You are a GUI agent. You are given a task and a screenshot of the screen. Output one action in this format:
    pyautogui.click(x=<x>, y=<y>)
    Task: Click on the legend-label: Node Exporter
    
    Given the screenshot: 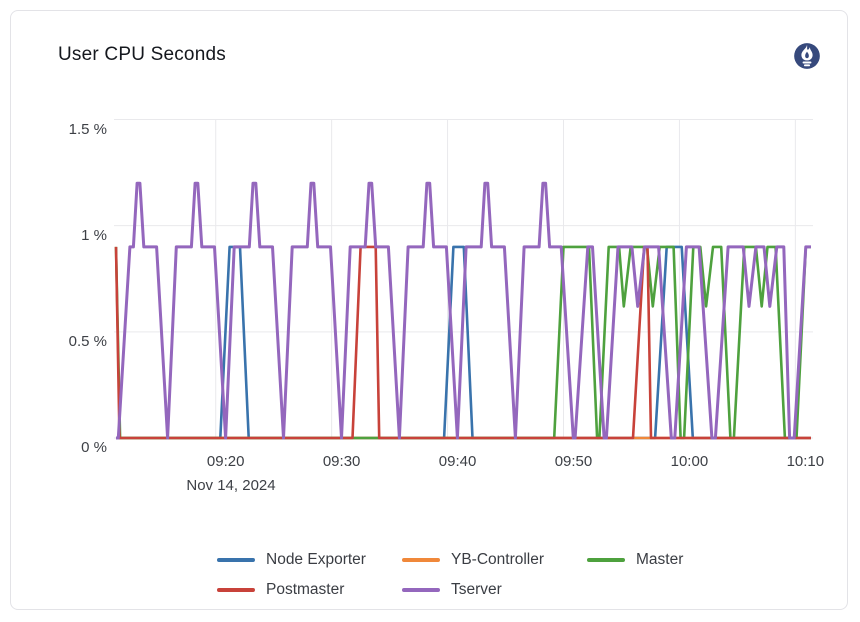 What is the action you would take?
    pyautogui.click(x=316, y=559)
    